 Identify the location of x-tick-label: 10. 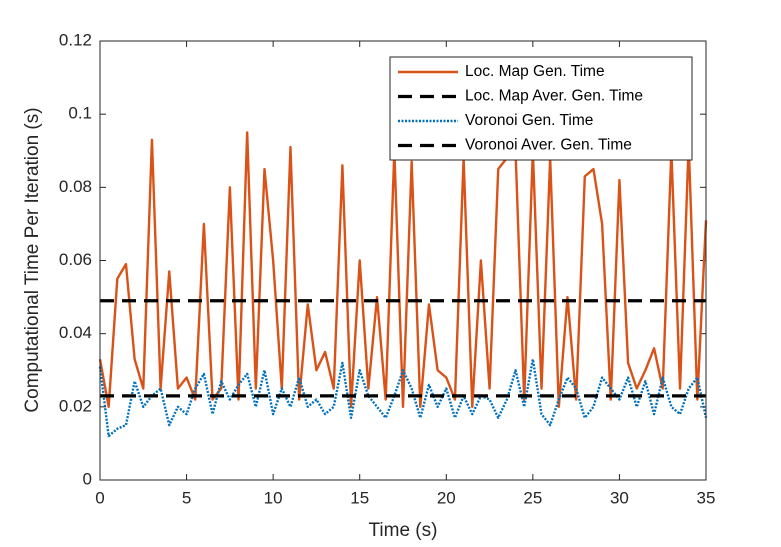
(273, 497).